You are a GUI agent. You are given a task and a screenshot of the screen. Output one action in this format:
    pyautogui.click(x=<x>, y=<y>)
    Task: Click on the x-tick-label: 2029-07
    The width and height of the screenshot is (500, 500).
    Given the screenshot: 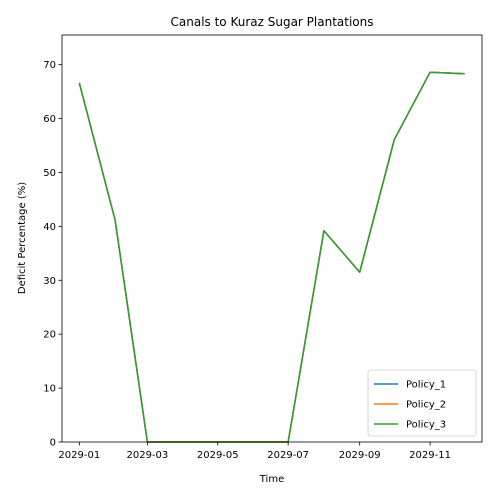 What is the action you would take?
    pyautogui.click(x=288, y=455)
    